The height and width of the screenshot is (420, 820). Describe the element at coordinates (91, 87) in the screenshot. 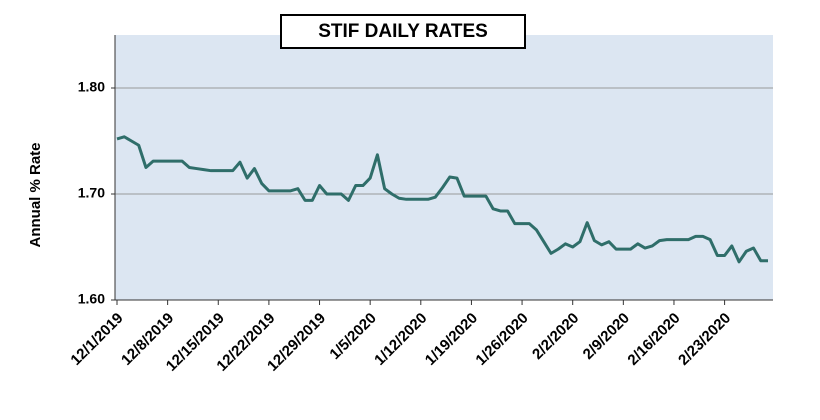

I see `y-tick-label: 1.80` at that location.